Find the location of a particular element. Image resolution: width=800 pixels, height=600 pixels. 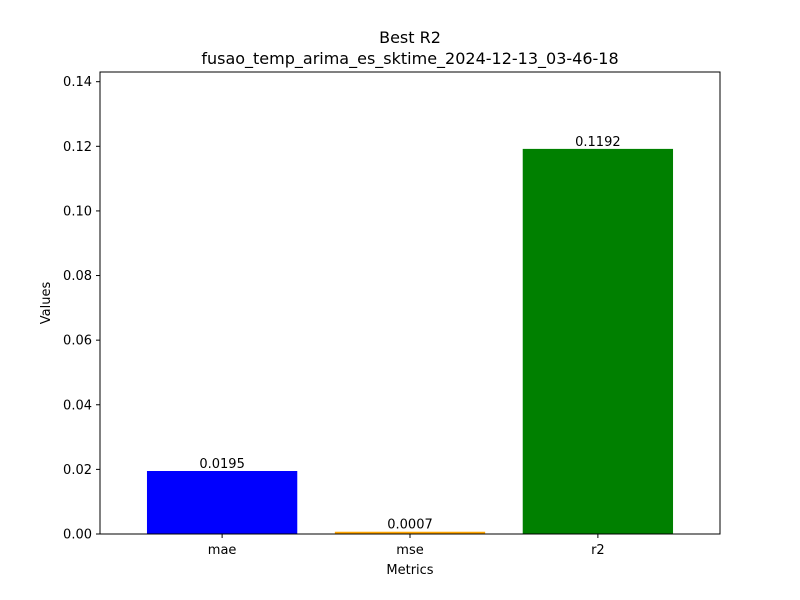

bar-r2 is located at coordinates (598, 341).